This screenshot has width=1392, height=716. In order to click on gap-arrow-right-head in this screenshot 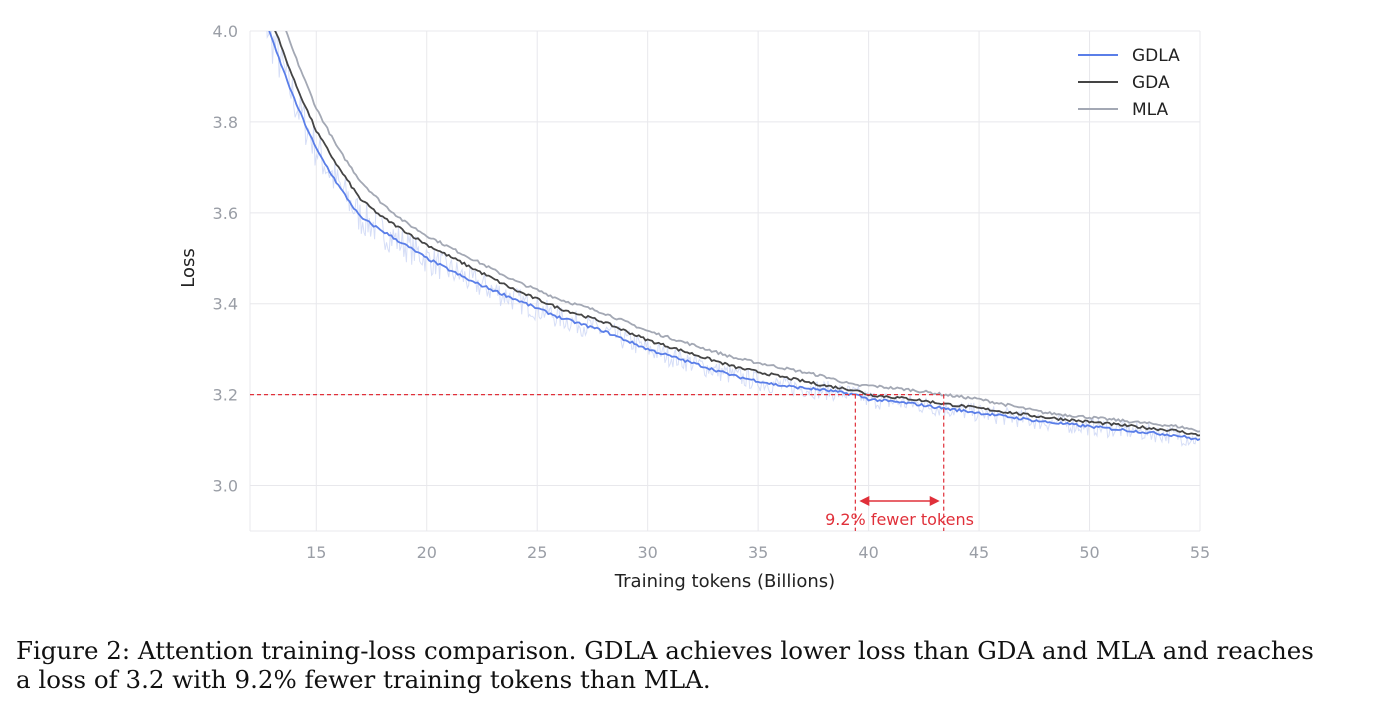, I will do `click(934, 501)`.